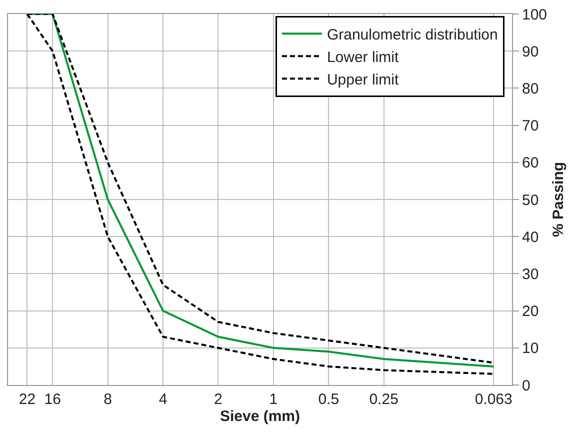  Describe the element at coordinates (163, 399) in the screenshot. I see `x-tick-label: 4` at that location.